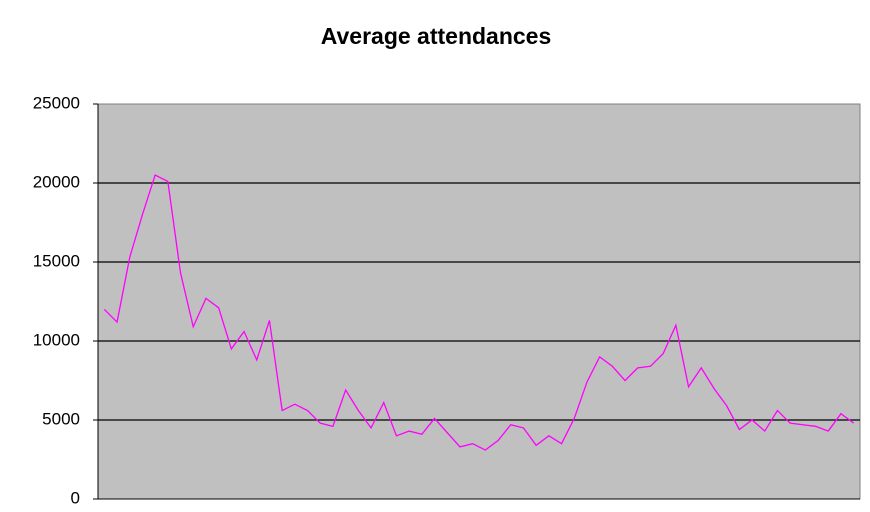 The width and height of the screenshot is (870, 512). What do you see at coordinates (56, 181) in the screenshot?
I see `y-tick-label: 20000` at bounding box center [56, 181].